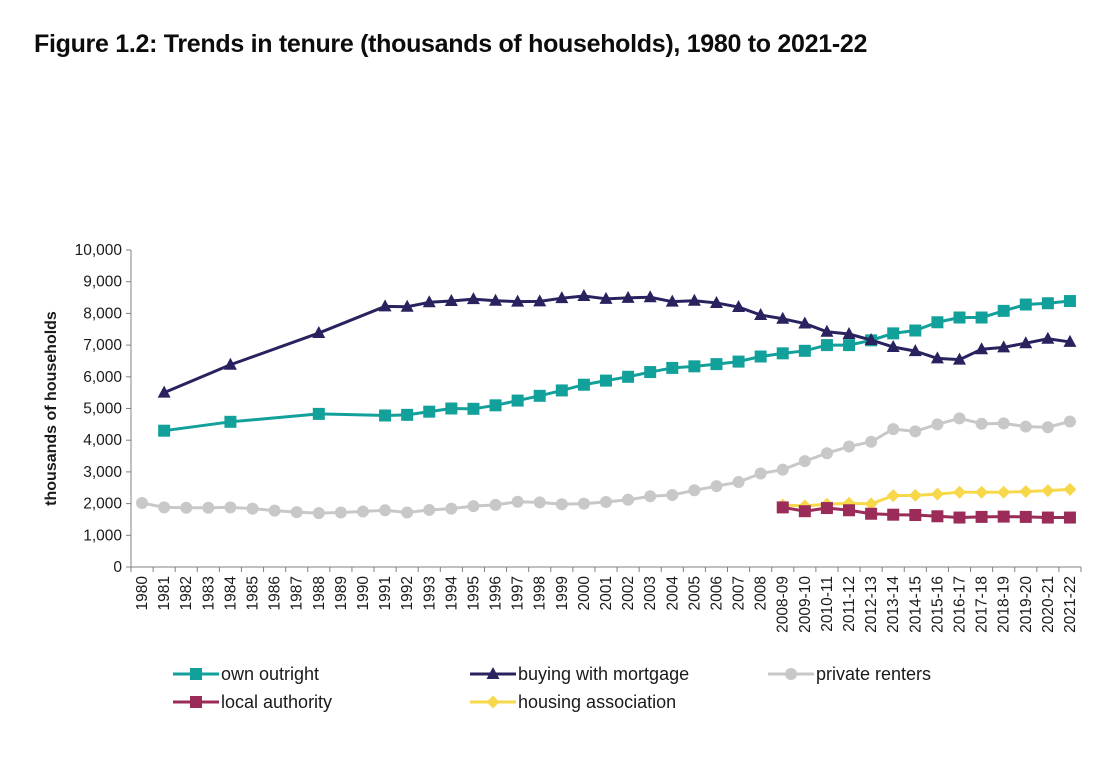 The image size is (1098, 766). Describe the element at coordinates (791, 674) in the screenshot. I see `legend-marker-private-renters` at that location.